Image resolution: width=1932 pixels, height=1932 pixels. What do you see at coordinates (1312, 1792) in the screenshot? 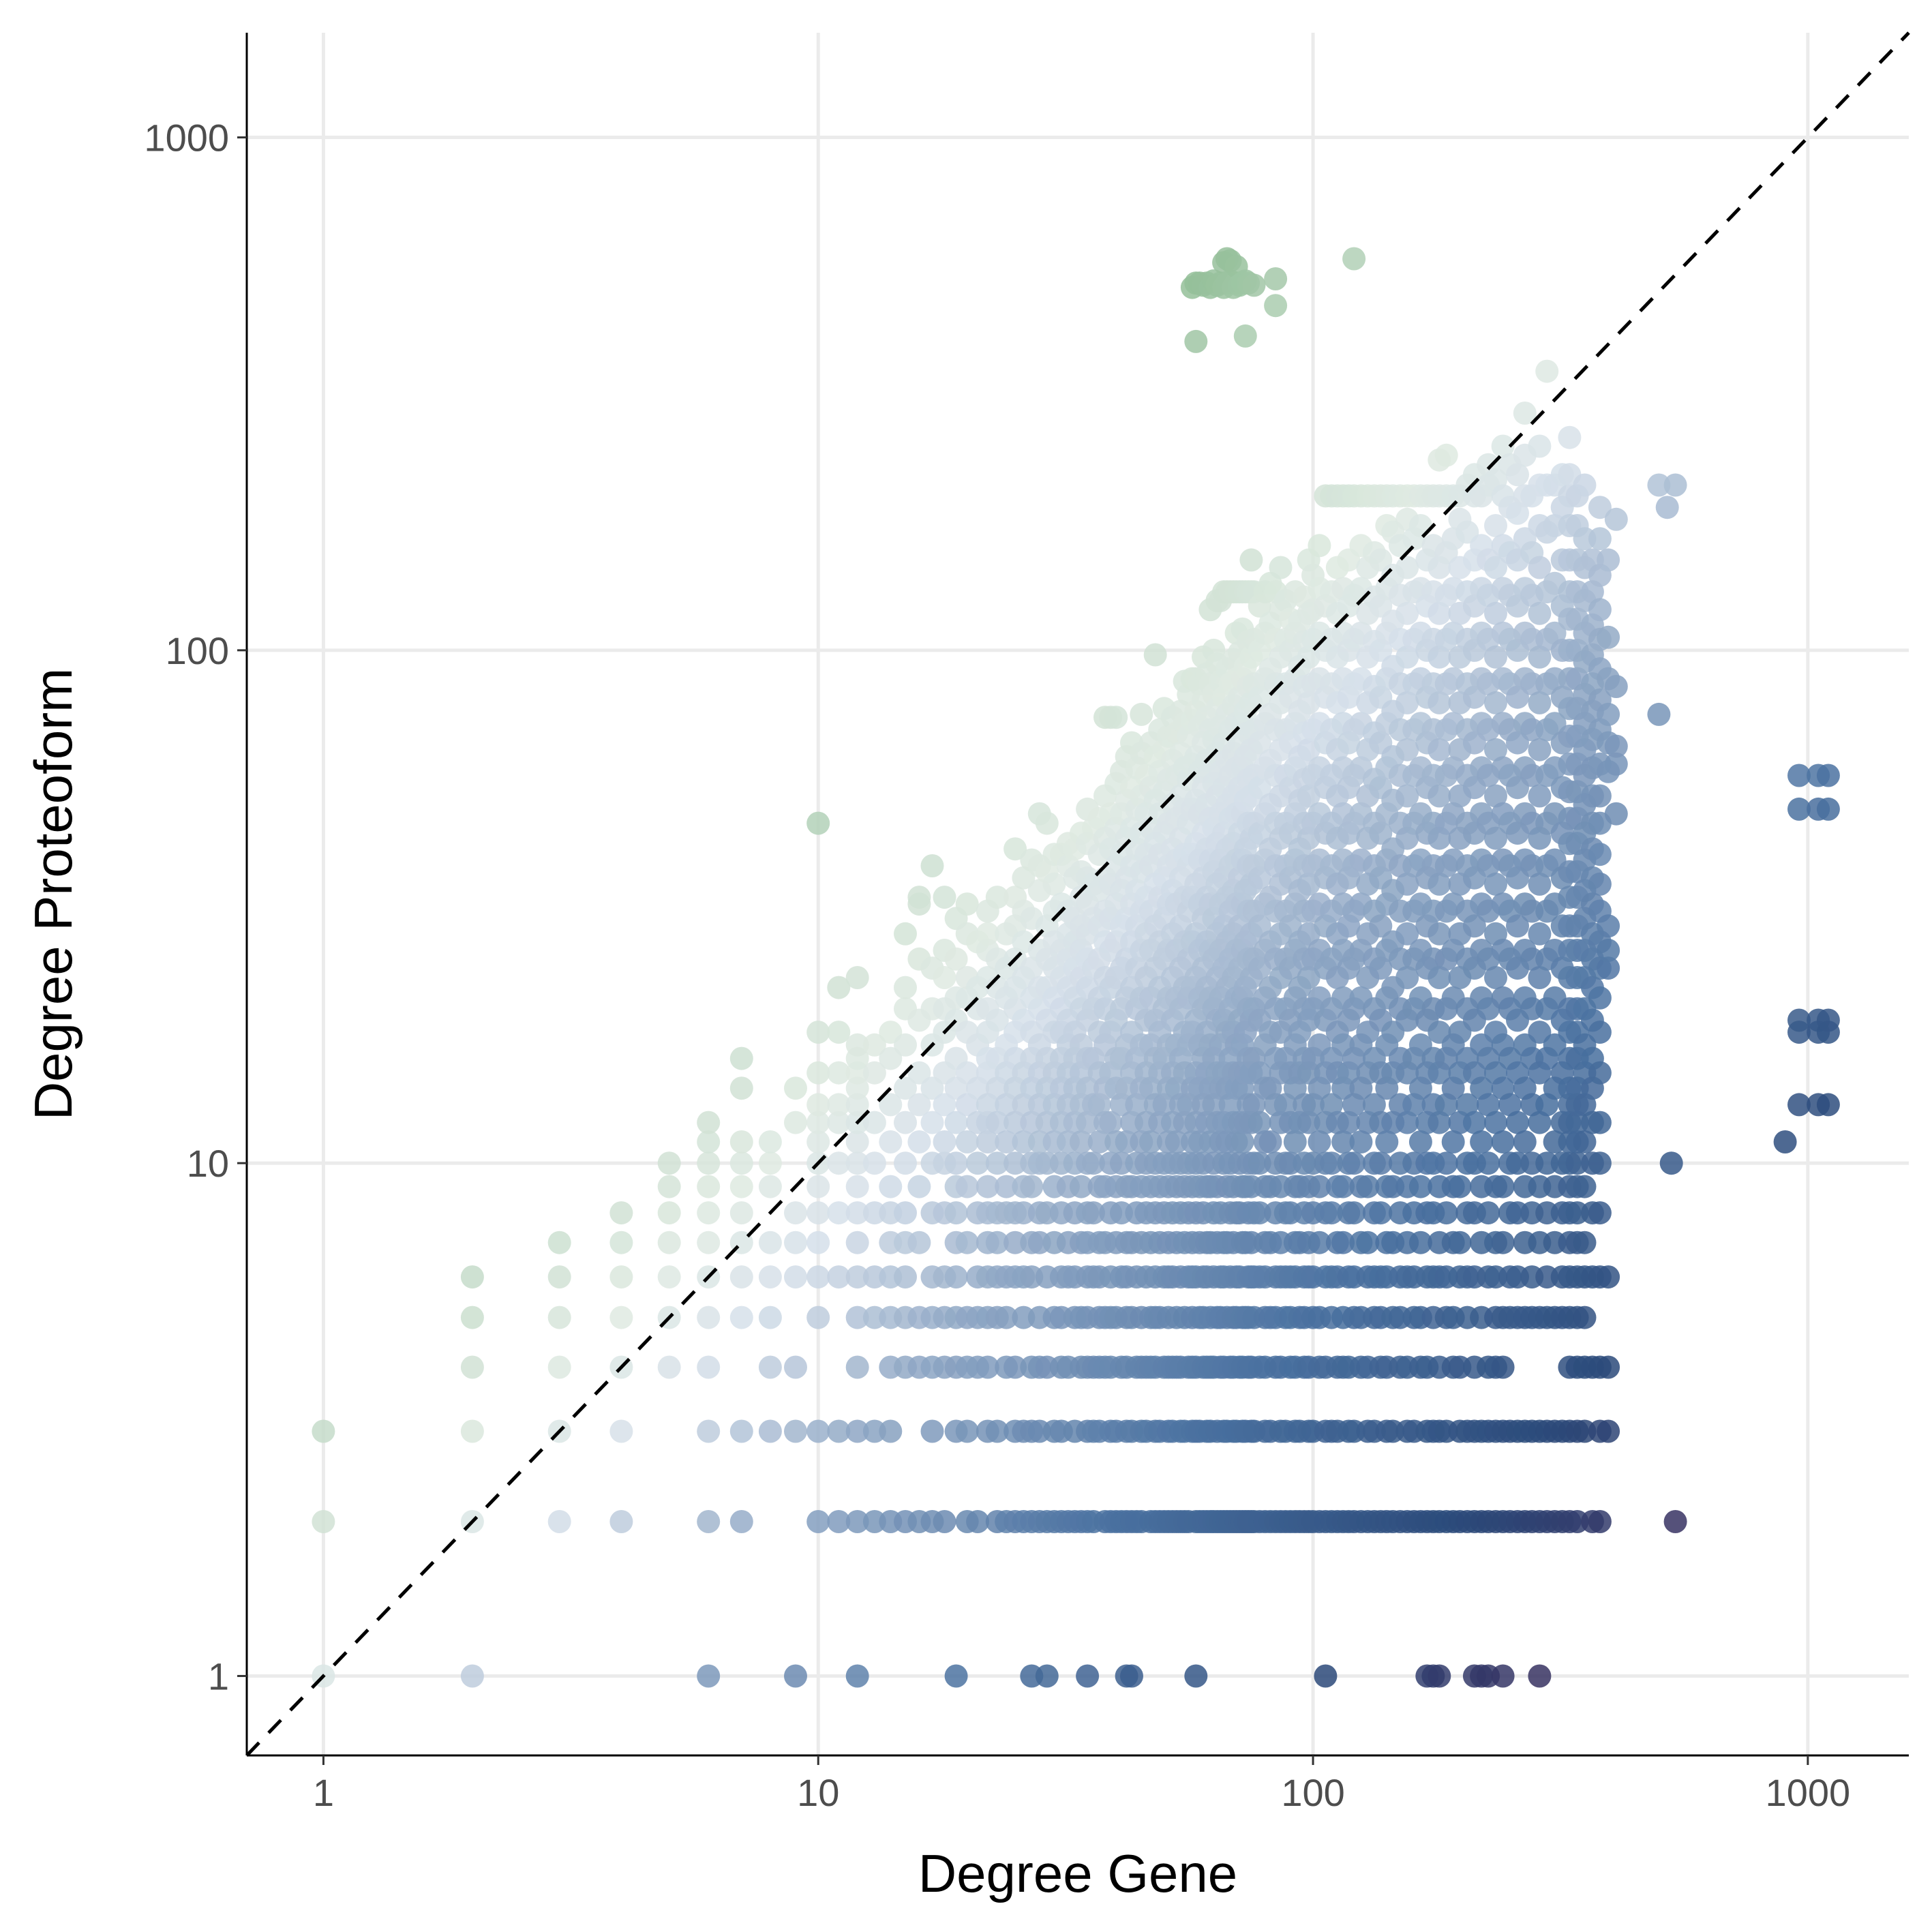
I see `x-tick-label: 100` at bounding box center [1312, 1792].